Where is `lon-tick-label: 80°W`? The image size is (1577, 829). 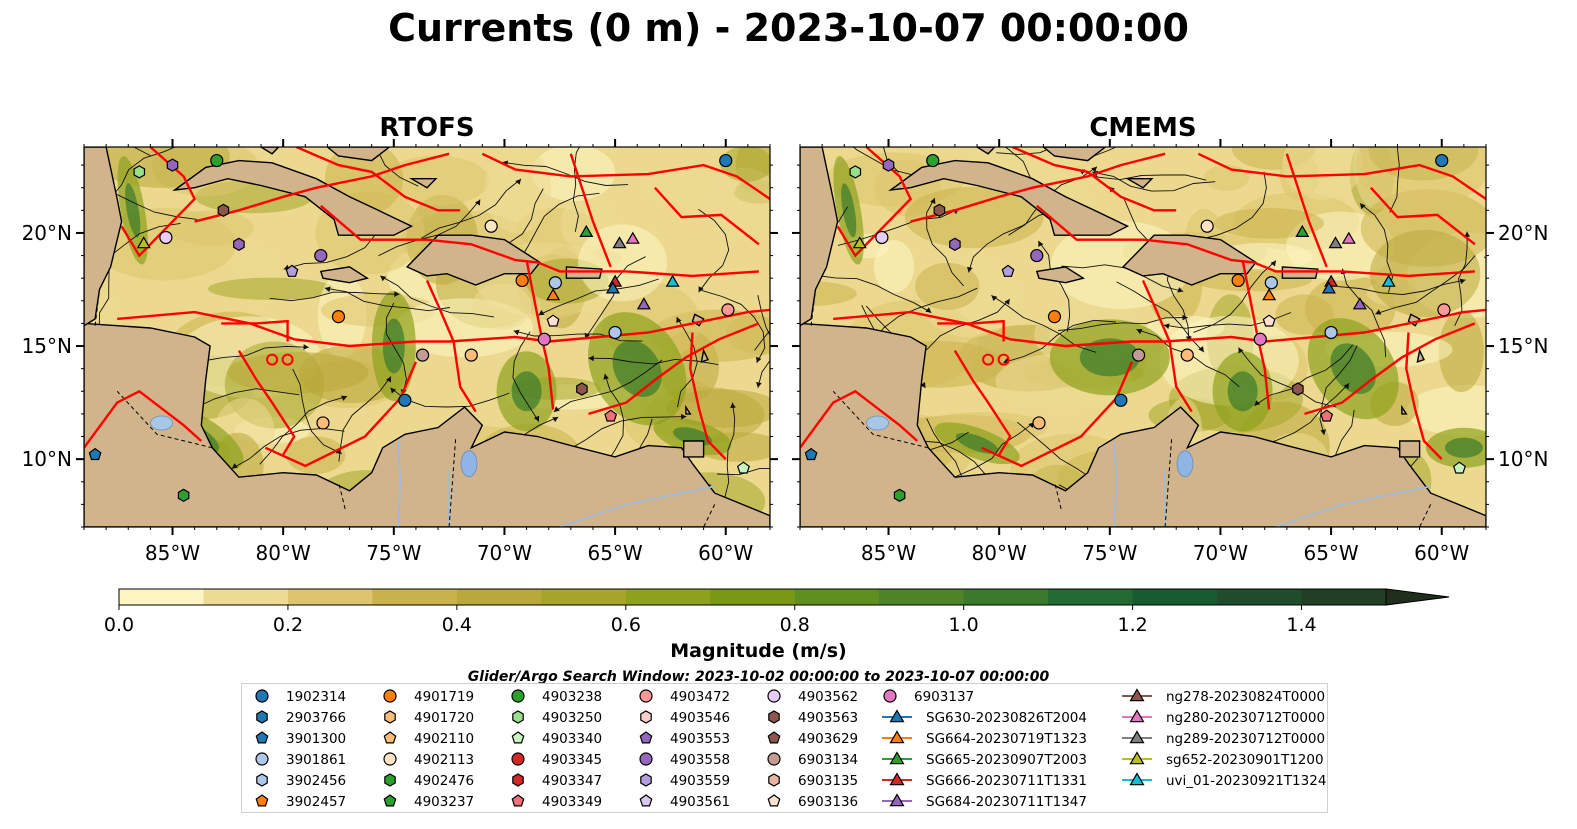 lon-tick-label: 80°W is located at coordinates (999, 553).